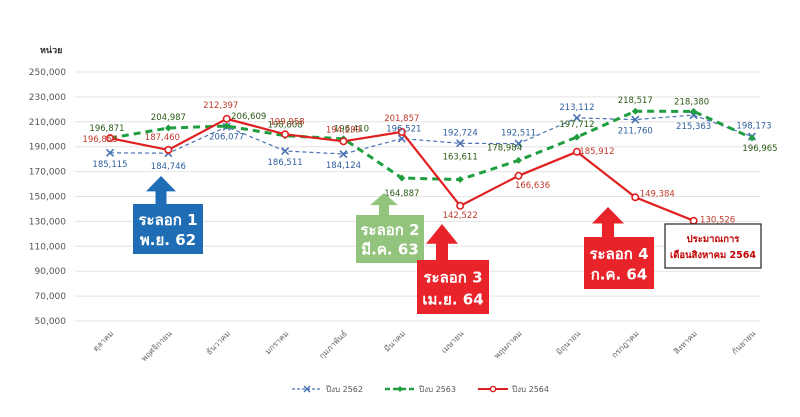 The height and width of the screenshot is (417, 800). I want to click on callout-wave-3: ระลอก 3 เม.ย. 64, so click(453, 269).